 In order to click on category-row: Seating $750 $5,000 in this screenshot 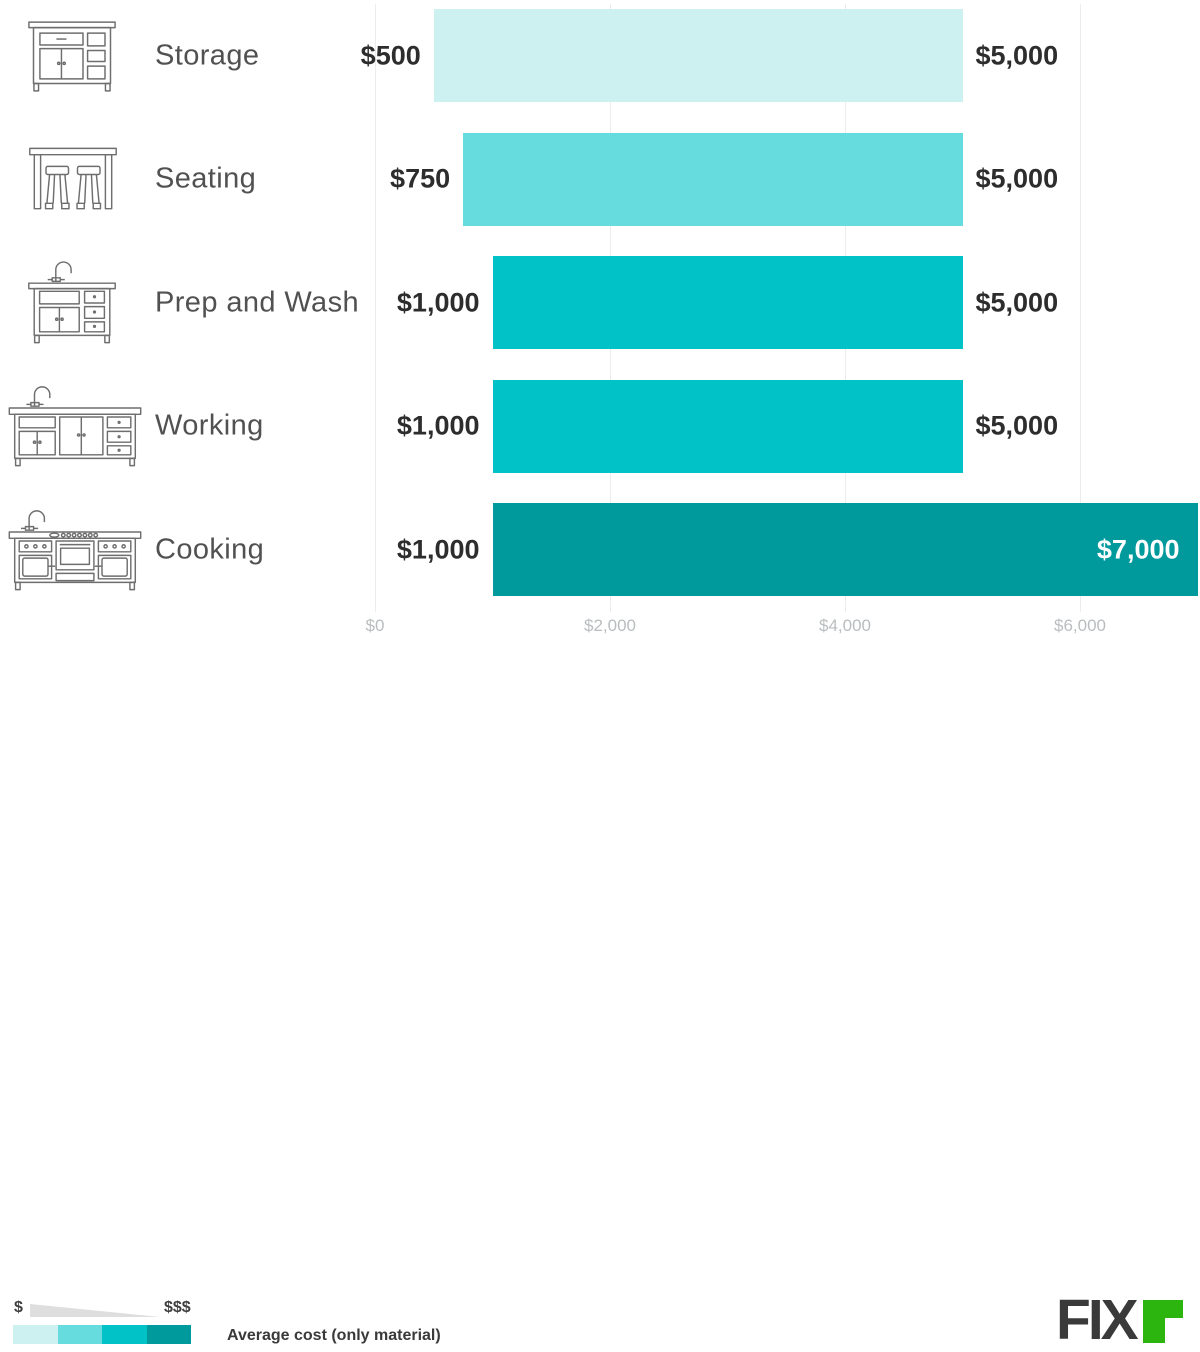, I will do `click(543, 179)`.